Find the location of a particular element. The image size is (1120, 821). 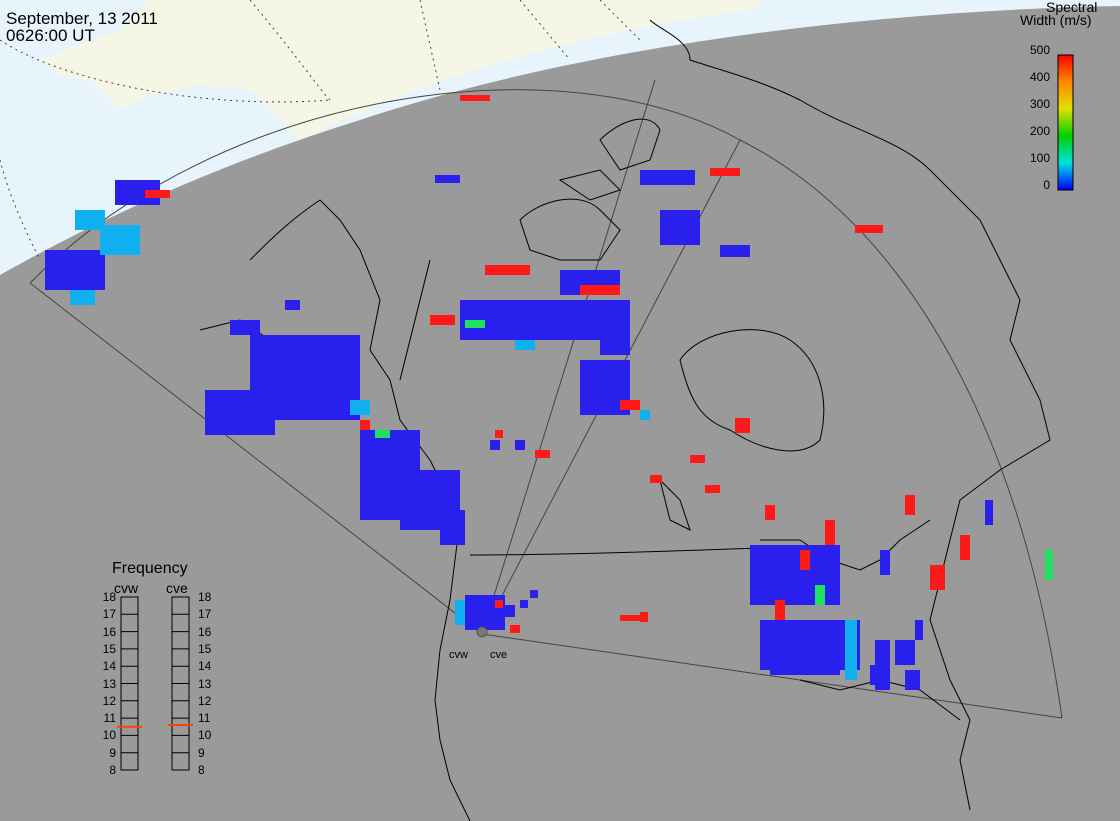

radar-site-marker is located at coordinates (482, 632).